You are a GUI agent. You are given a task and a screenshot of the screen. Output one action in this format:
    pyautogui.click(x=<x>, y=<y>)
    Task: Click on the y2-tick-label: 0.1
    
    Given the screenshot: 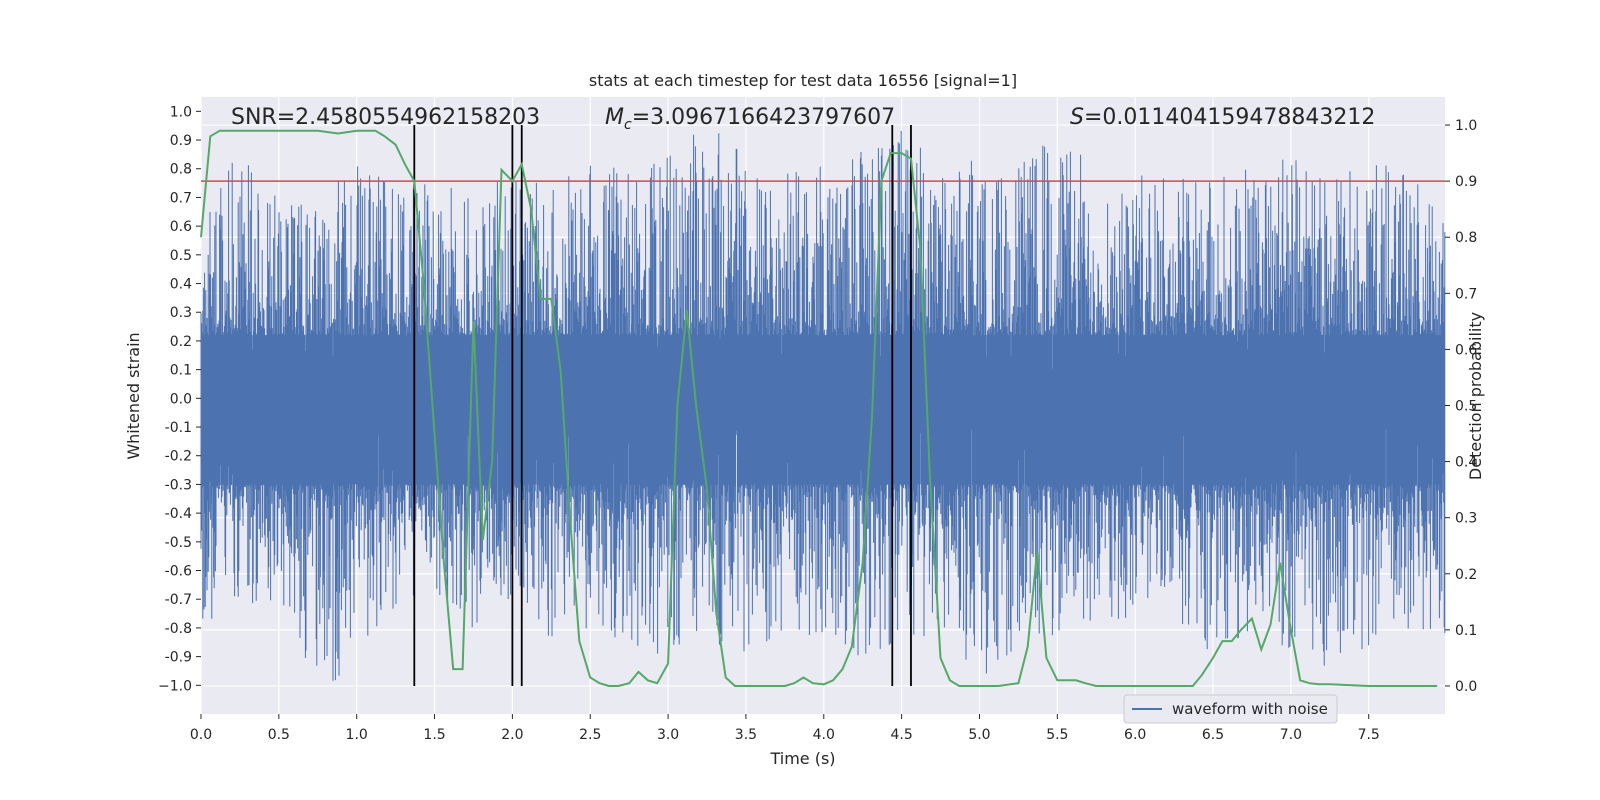 What is the action you would take?
    pyautogui.click(x=1466, y=631)
    